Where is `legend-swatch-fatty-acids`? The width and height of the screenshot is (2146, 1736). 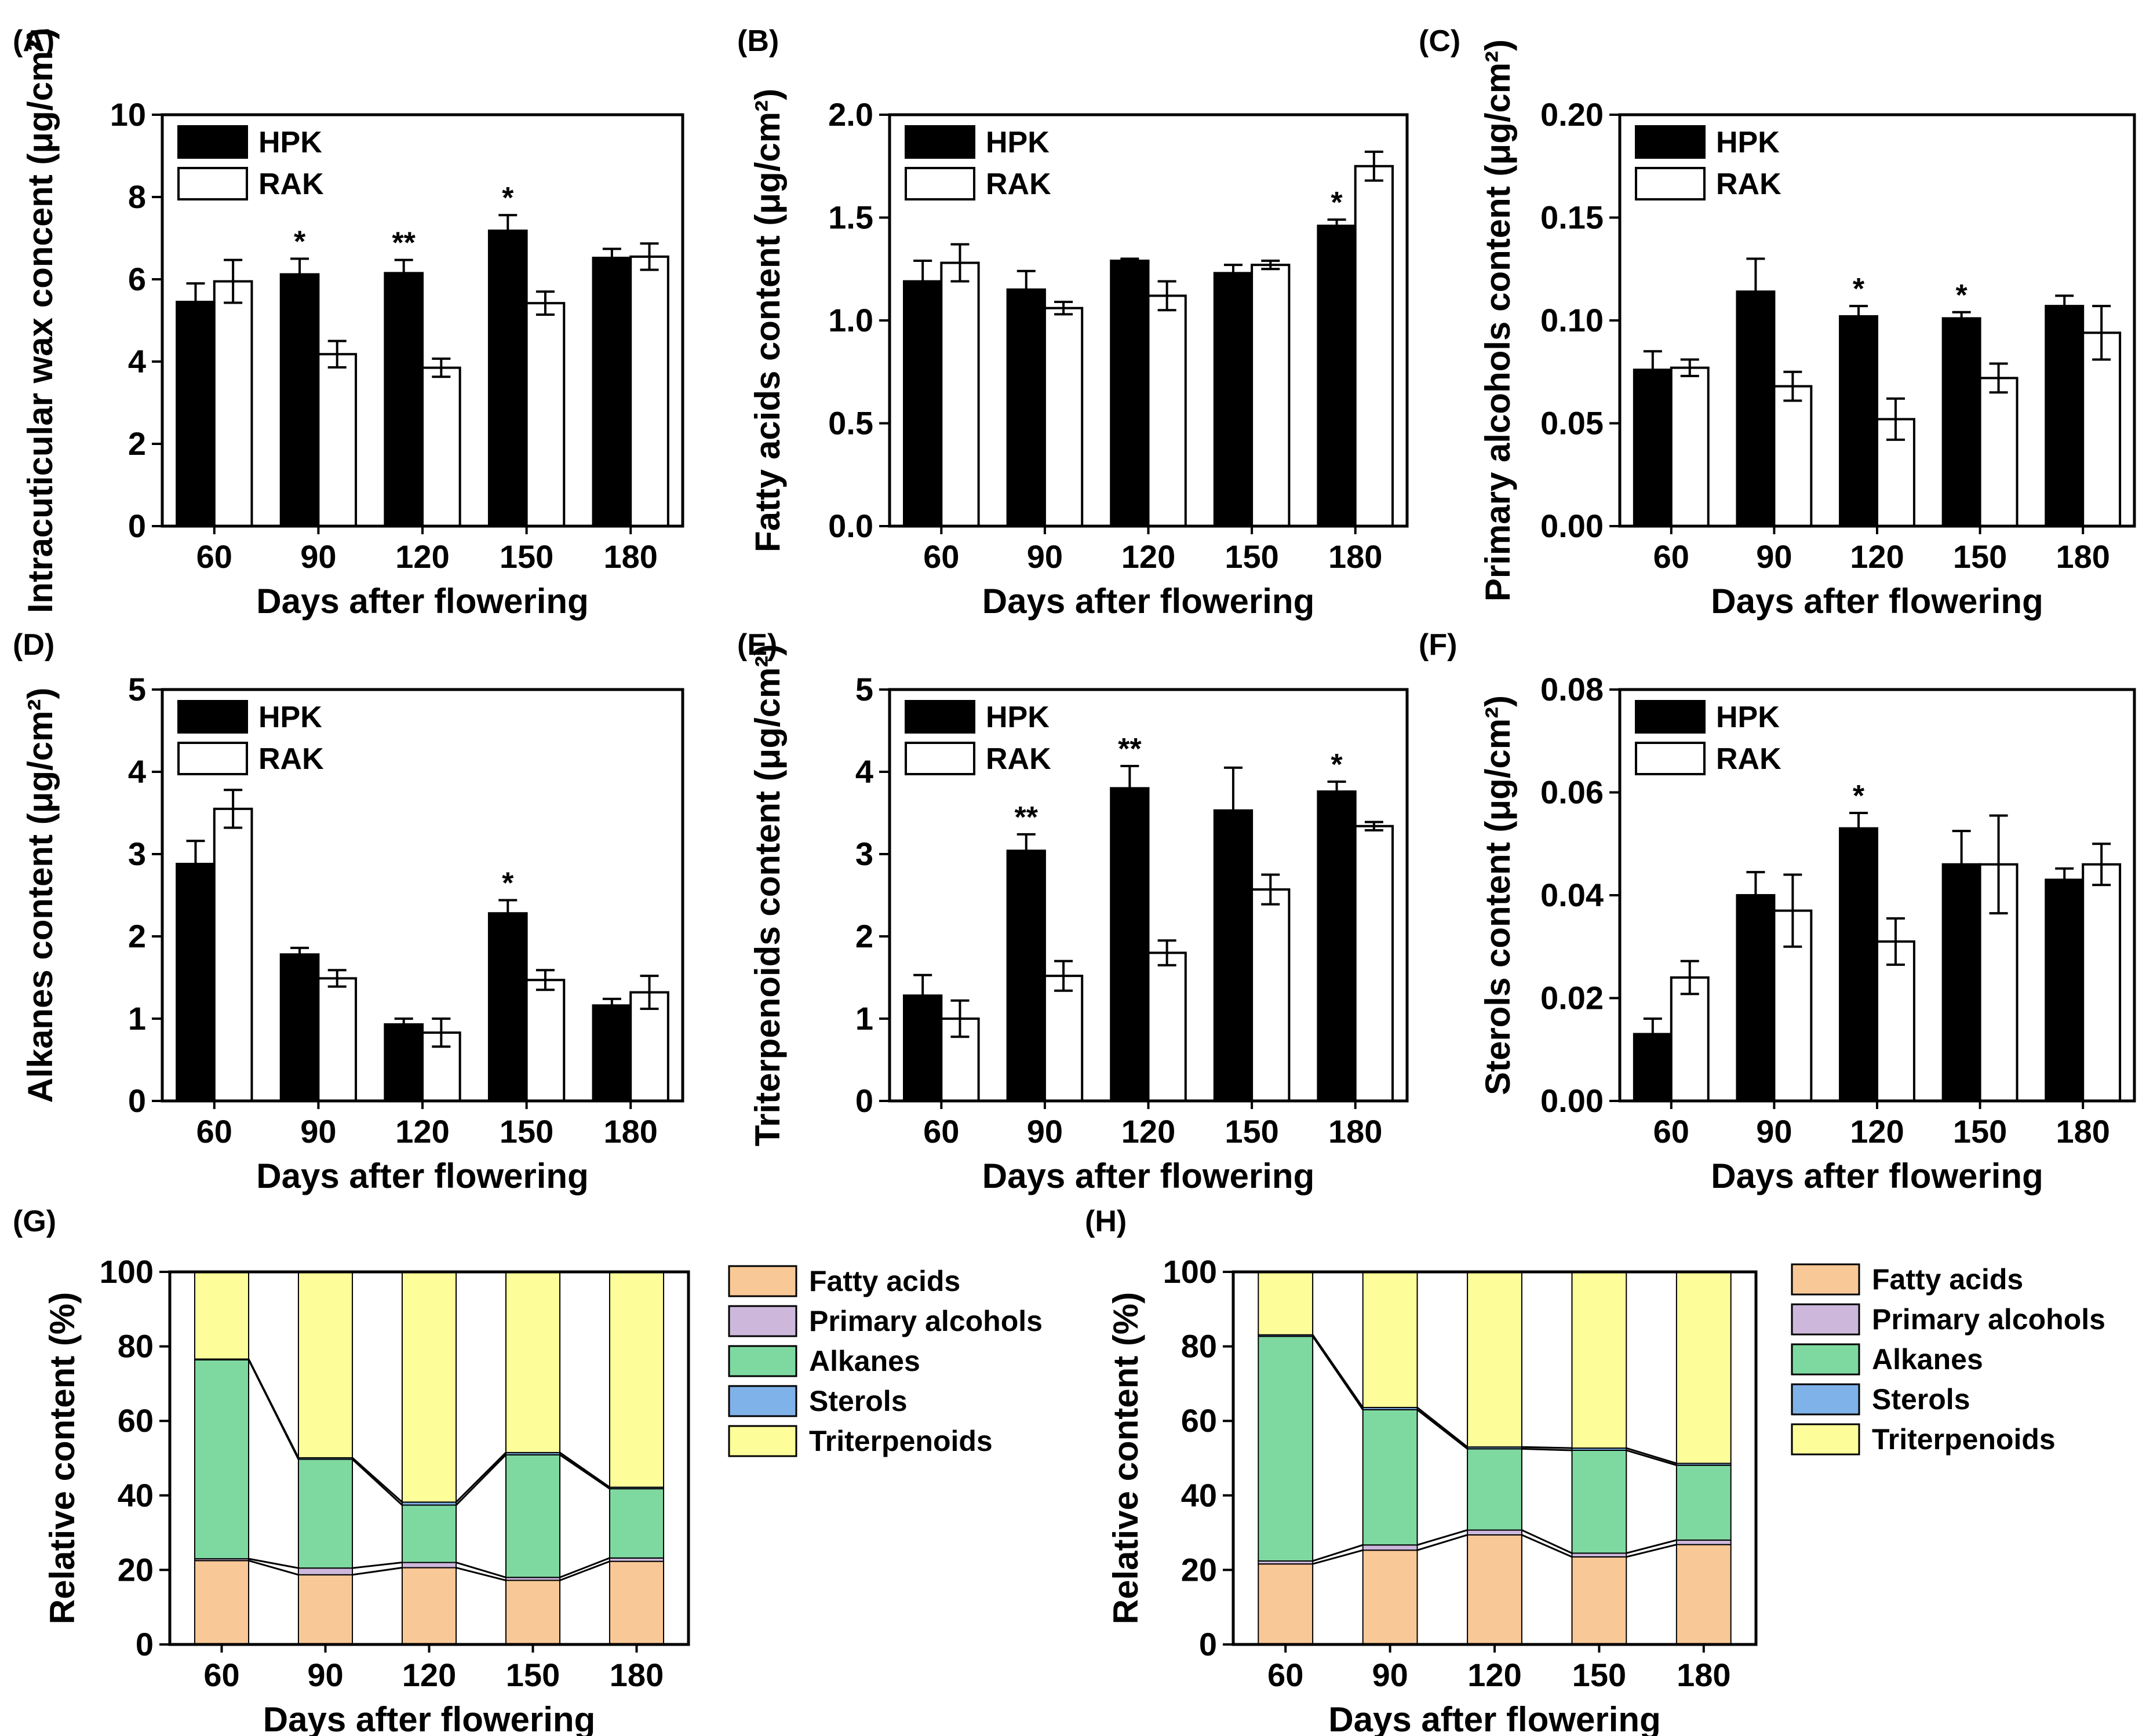 legend-swatch-fatty-acids is located at coordinates (763, 1281).